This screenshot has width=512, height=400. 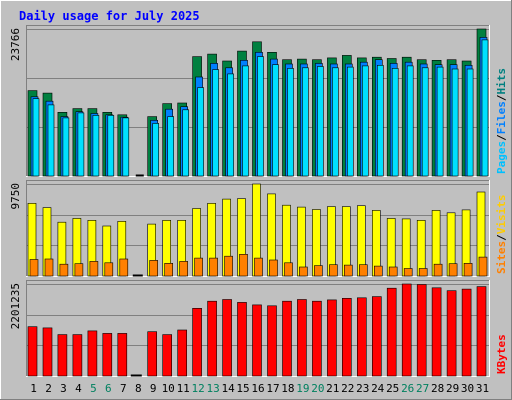 I want to click on y-max-label: 23766, so click(x=15, y=44).